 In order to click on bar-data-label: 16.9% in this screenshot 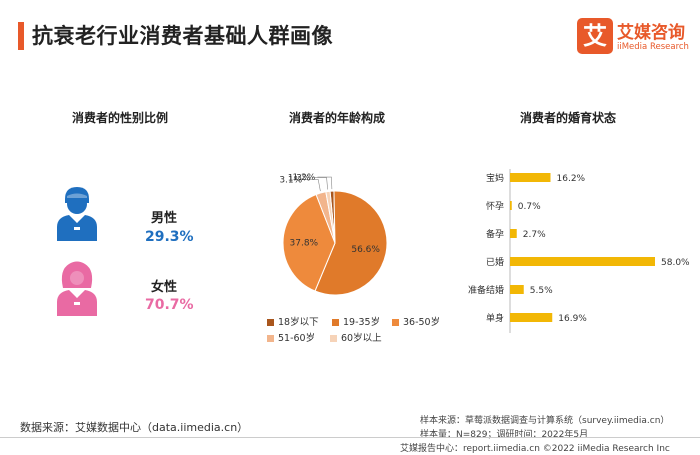, I will do `click(572, 319)`.